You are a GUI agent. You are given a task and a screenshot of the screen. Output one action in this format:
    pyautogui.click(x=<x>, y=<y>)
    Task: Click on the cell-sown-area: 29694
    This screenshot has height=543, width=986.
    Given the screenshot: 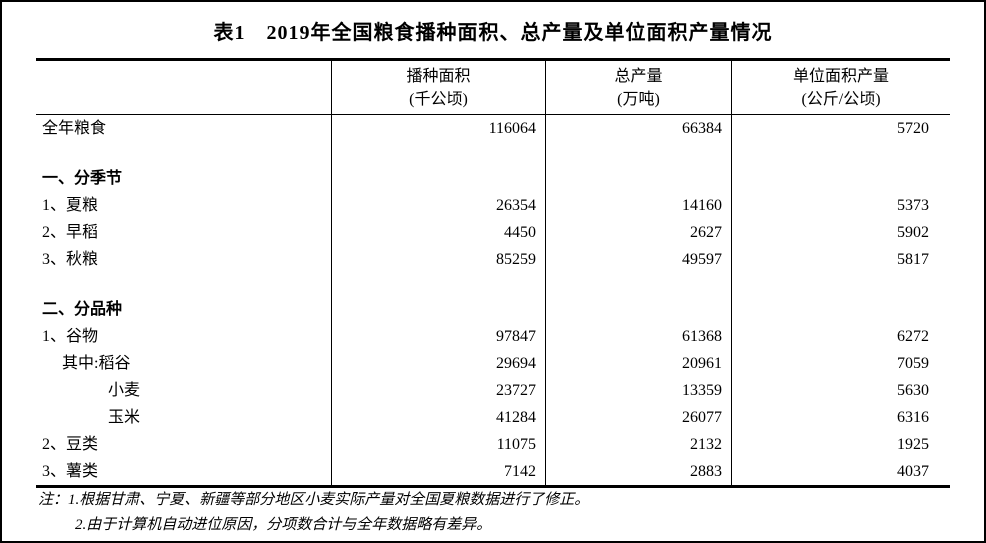 What is the action you would take?
    pyautogui.click(x=438, y=363)
    